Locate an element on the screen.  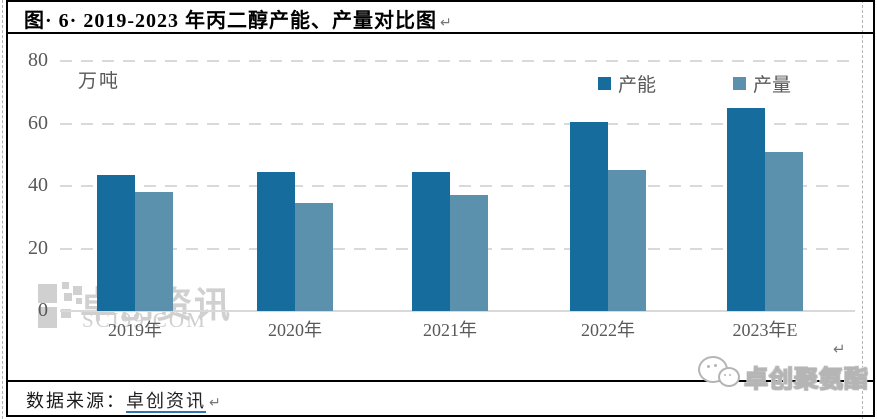
y-tick-label-60: 60 is located at coordinates (38, 122).